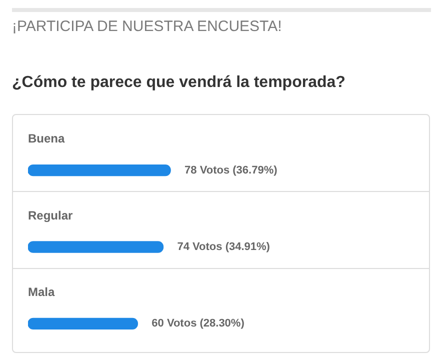 The height and width of the screenshot is (363, 440). What do you see at coordinates (221, 21) in the screenshot?
I see `chart-title: ¡PARTICIPA DE NUESTRA ENCUESTA!` at bounding box center [221, 21].